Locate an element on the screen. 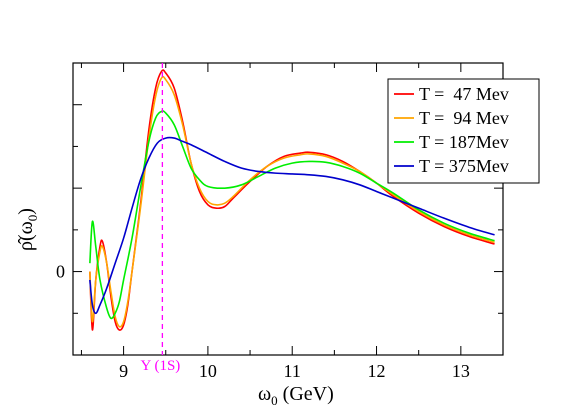 The image size is (581, 411). y-axis-label: ρ̂(ω0) is located at coordinates (27, 229).